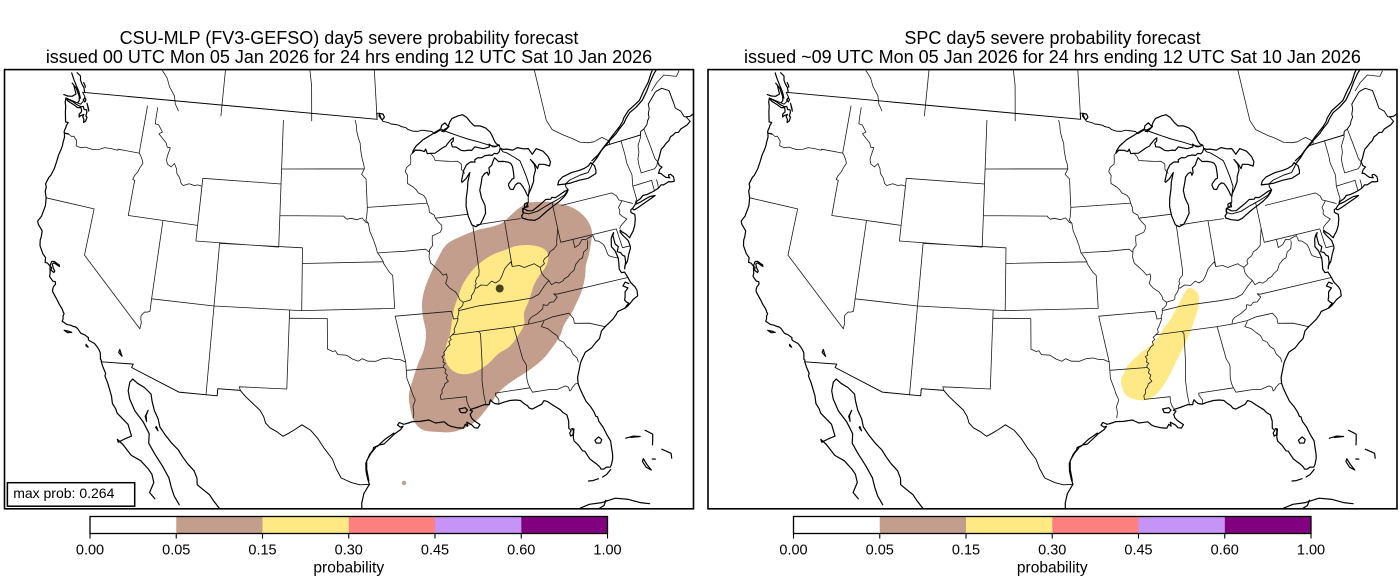 Image resolution: width=1400 pixels, height=580 pixels. Describe the element at coordinates (1052, 38) in the screenshot. I see `svg-text:SPC day5 severe probability fo: SPC day5 severe probability forecast` at that location.